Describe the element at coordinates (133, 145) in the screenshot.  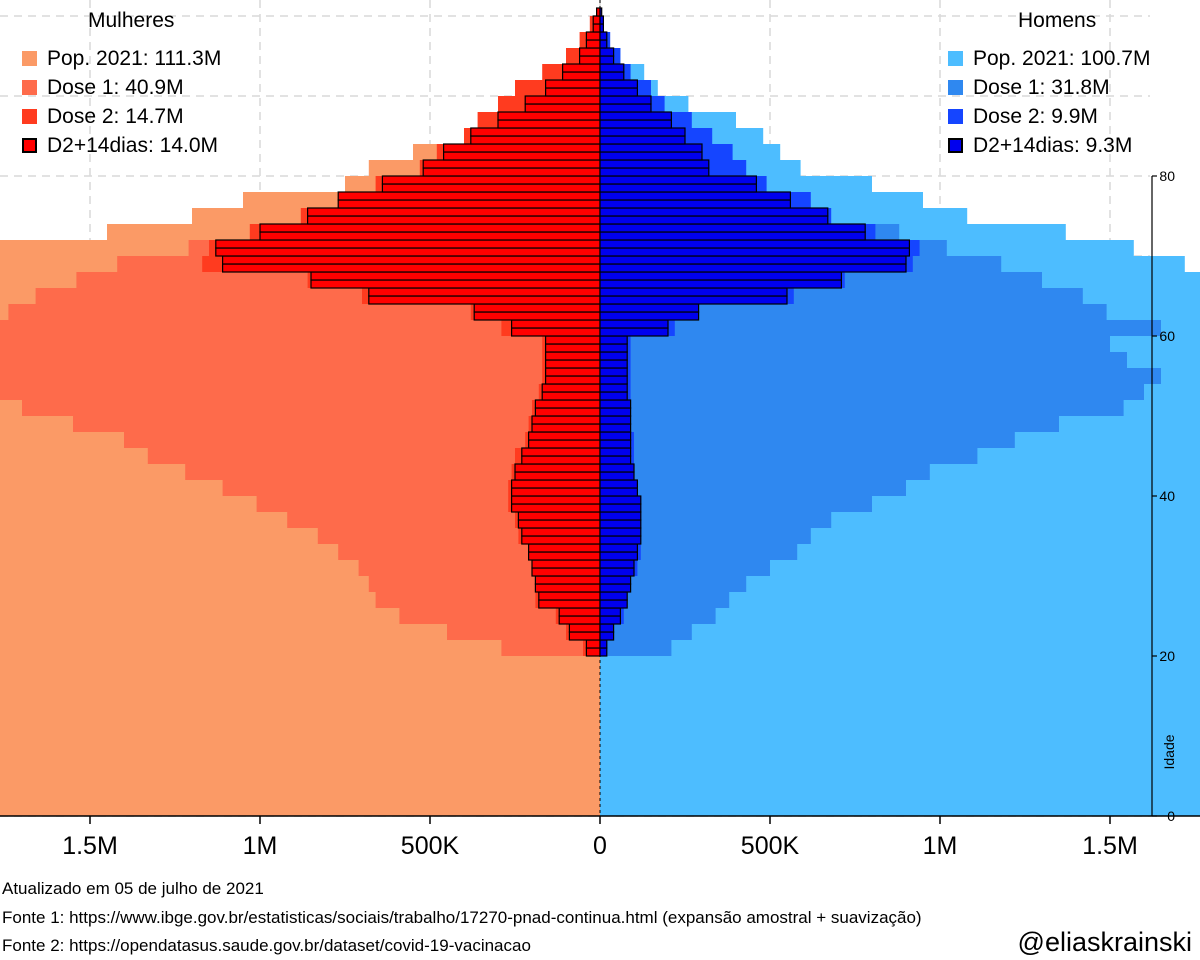
I see `women-legend-label: D2+14dias: 14.0M` at that location.